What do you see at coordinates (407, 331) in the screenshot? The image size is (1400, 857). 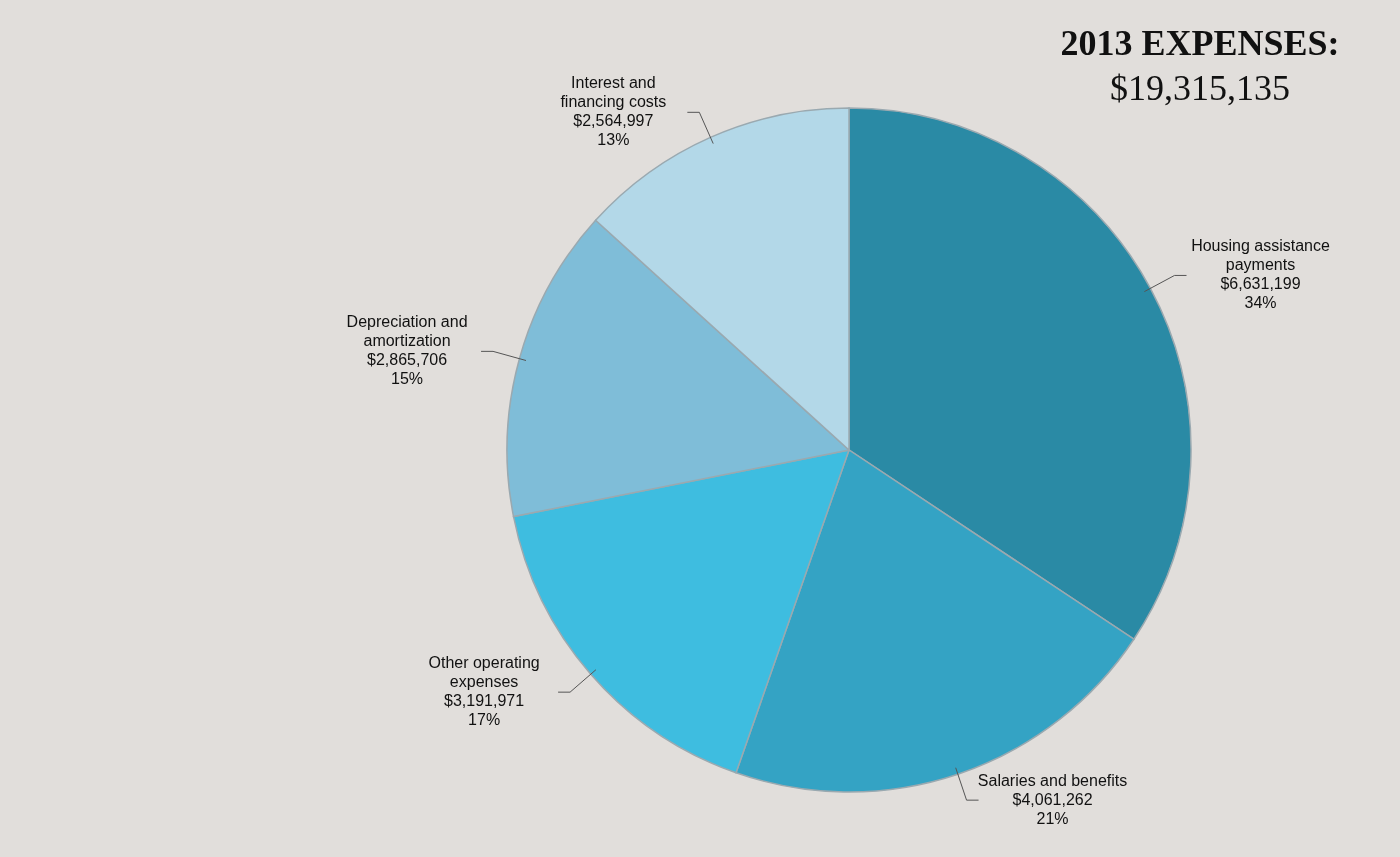 I see `slice-label: Depreciation and amortization` at bounding box center [407, 331].